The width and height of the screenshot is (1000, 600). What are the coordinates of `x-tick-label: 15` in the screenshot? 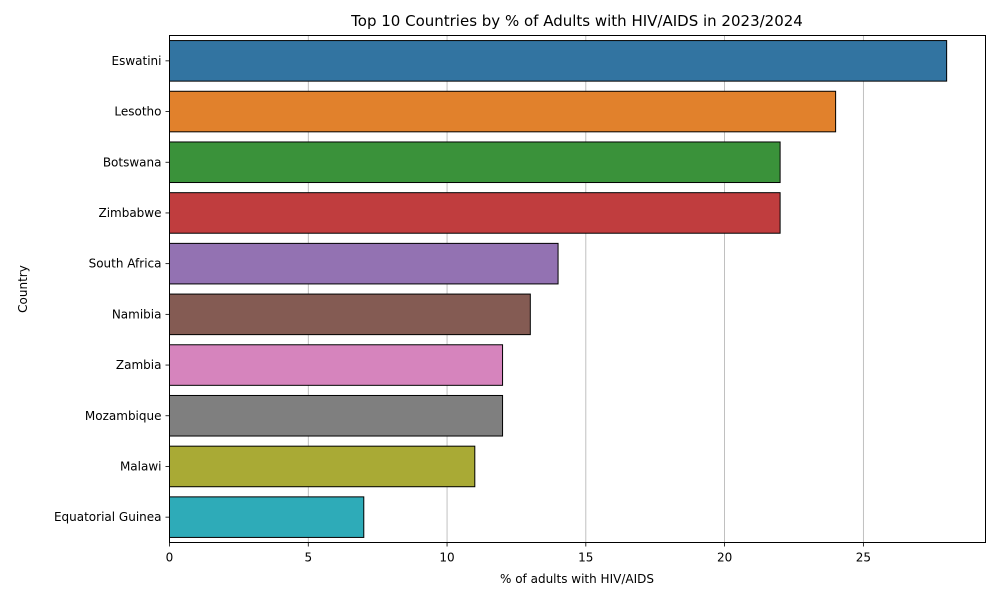 It's located at (585, 558).